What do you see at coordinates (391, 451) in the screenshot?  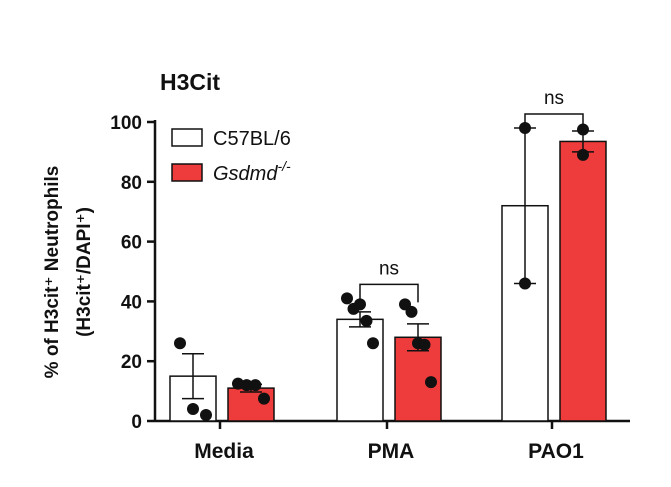 I see `x-tick-label: PMA` at bounding box center [391, 451].